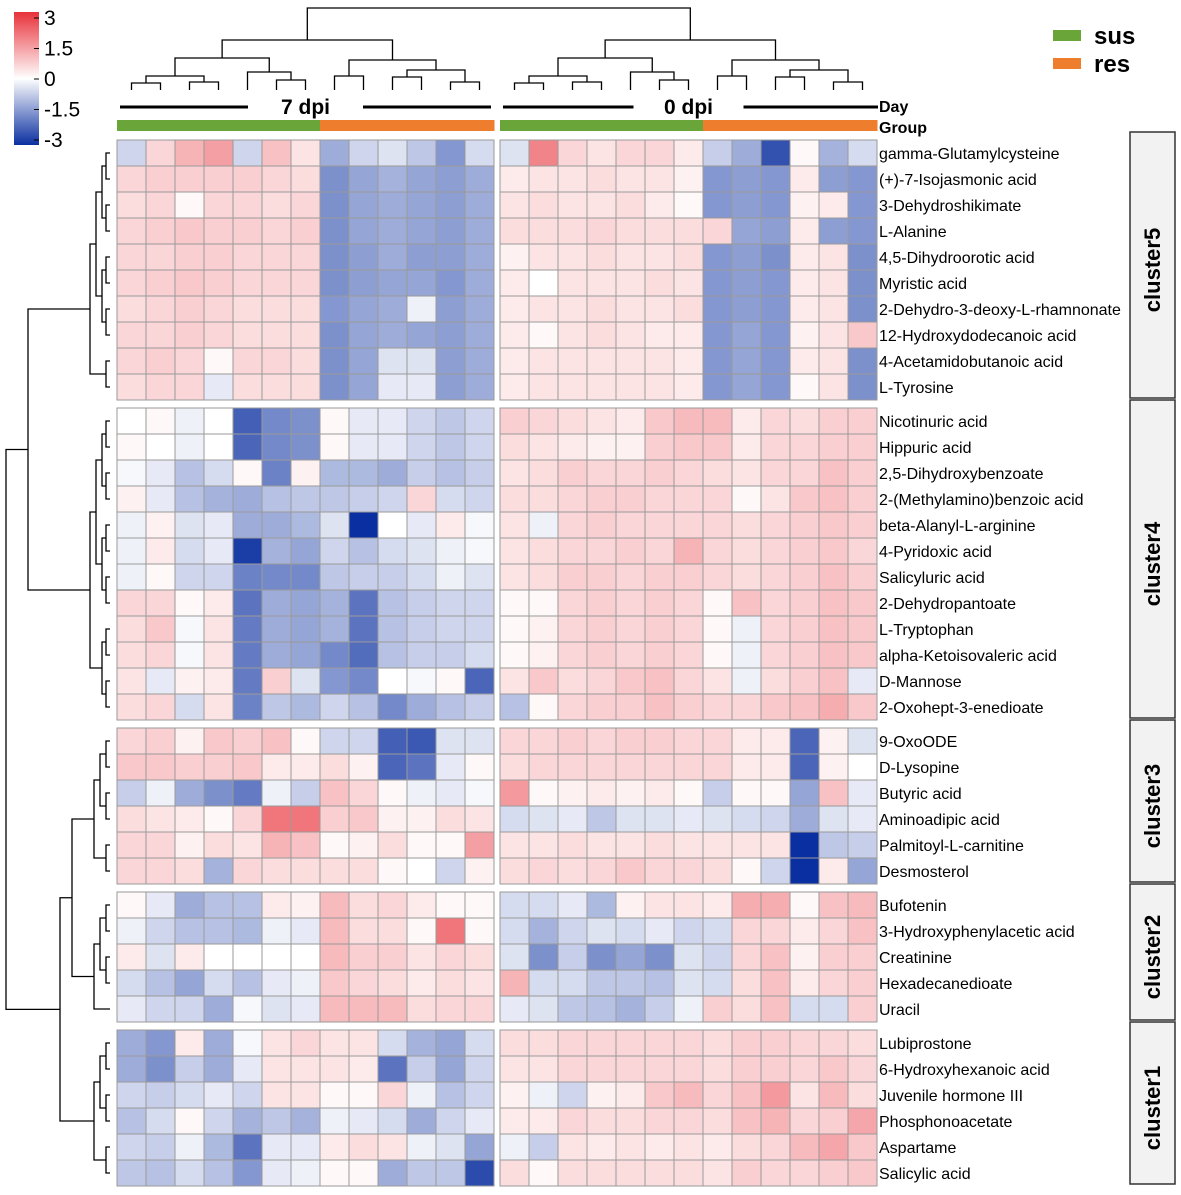 The width and height of the screenshot is (1181, 1195). I want to click on row-label: 3-Hydroxyphenylacetic acid, so click(977, 932).